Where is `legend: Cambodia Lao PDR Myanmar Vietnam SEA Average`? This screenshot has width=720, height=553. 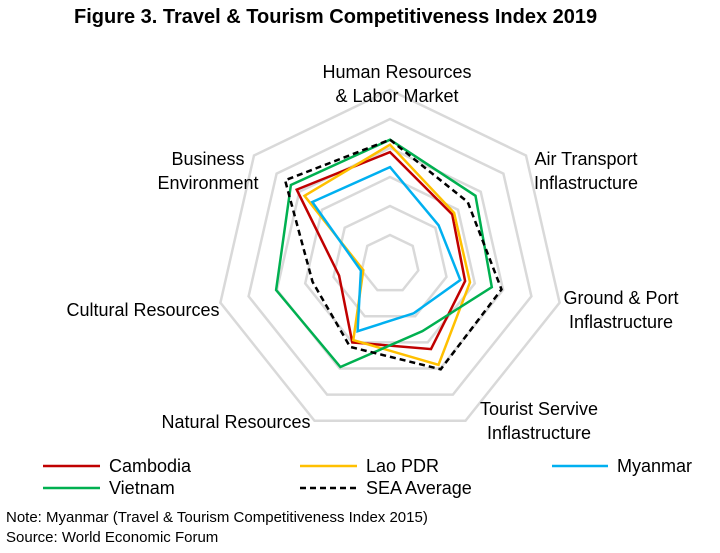
legend: Cambodia Lao PDR Myanmar Vietnam SEA Average is located at coordinates (367, 477).